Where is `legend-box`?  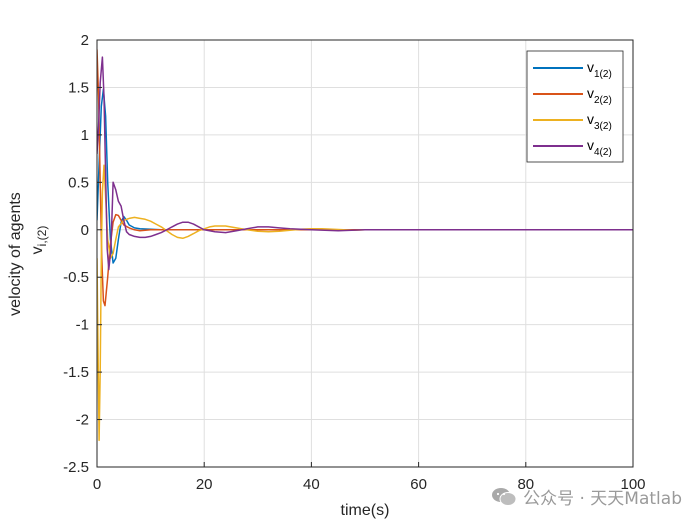
legend-box is located at coordinates (575, 106).